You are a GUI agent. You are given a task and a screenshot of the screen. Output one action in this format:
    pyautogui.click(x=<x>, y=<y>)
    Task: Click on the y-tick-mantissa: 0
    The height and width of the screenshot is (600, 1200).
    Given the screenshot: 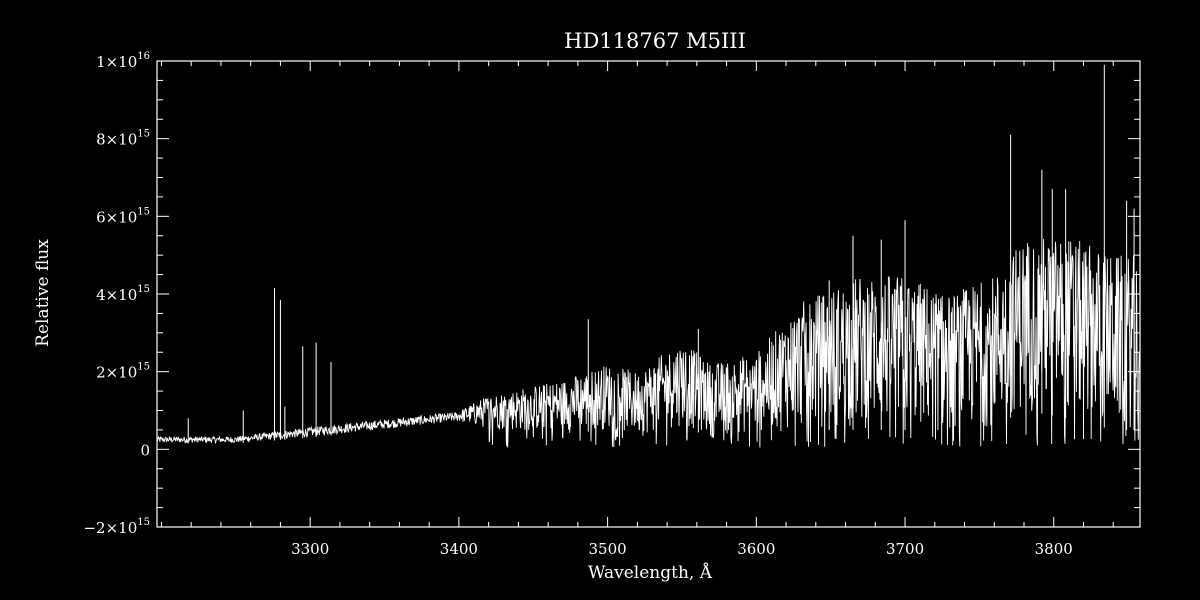 What is the action you would take?
    pyautogui.click(x=145, y=450)
    